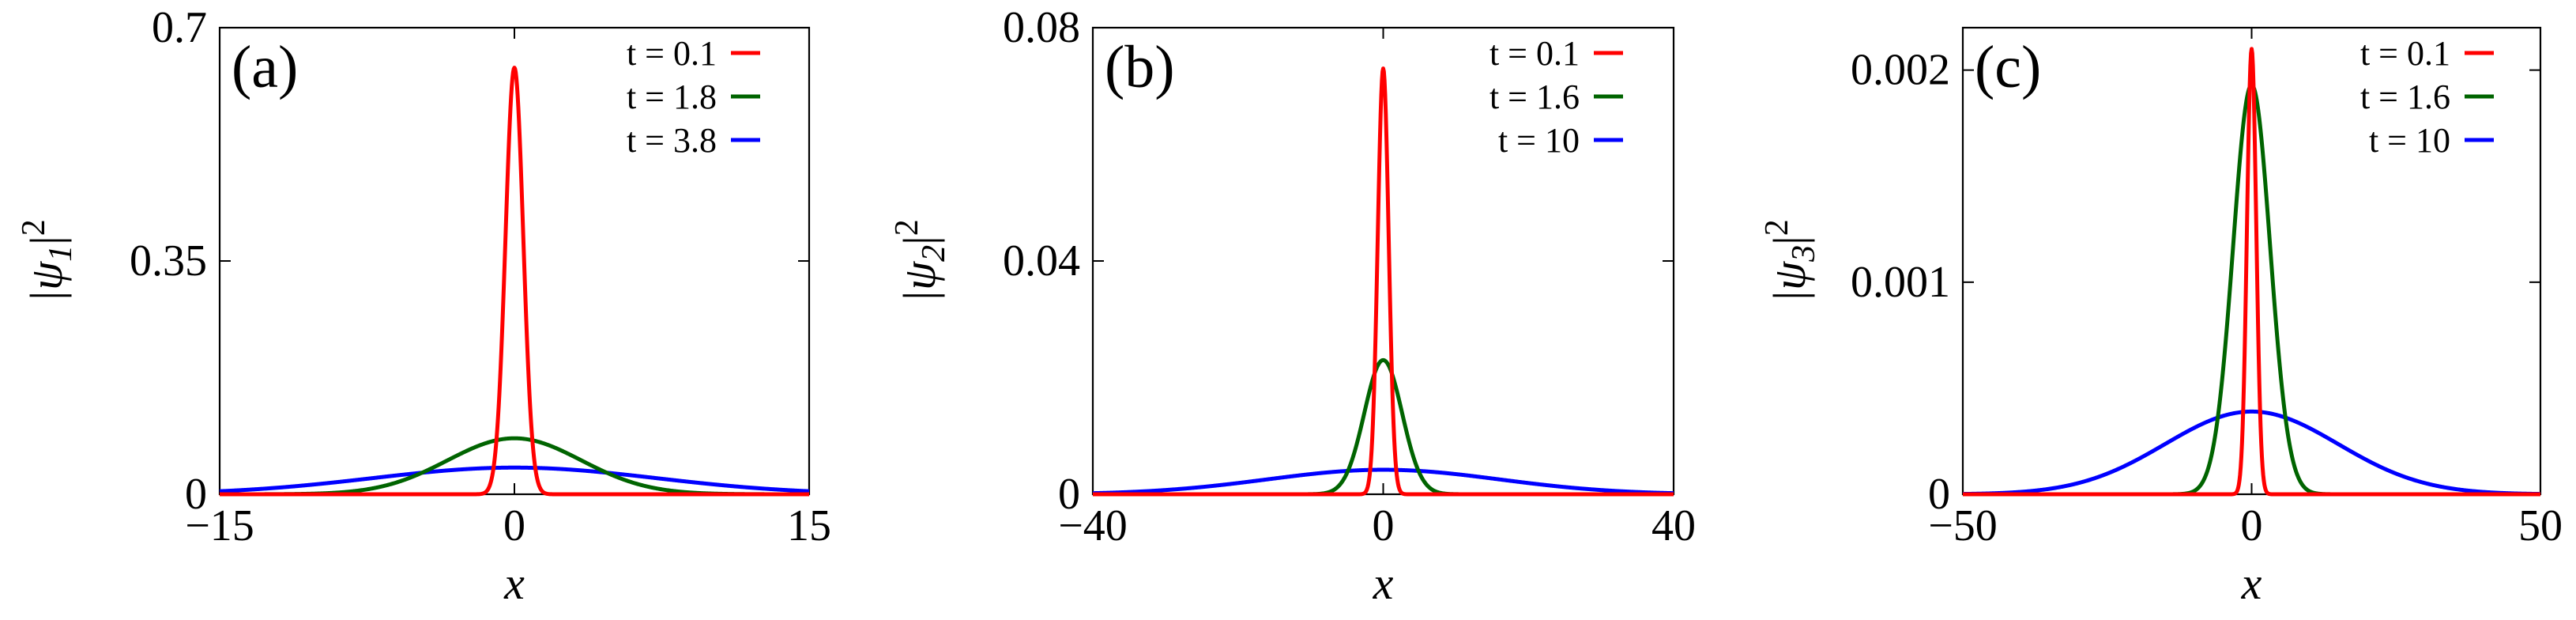 The height and width of the screenshot is (620, 2576). I want to click on y-tick-label: 0.08, so click(1041, 27).